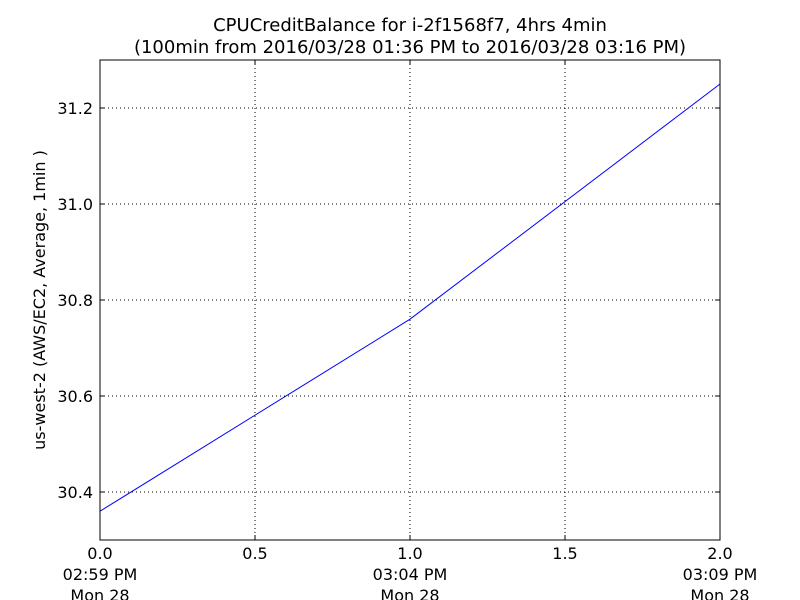 The image size is (800, 600). Describe the element at coordinates (75, 396) in the screenshot. I see `y-tick-label: 30.6` at that location.